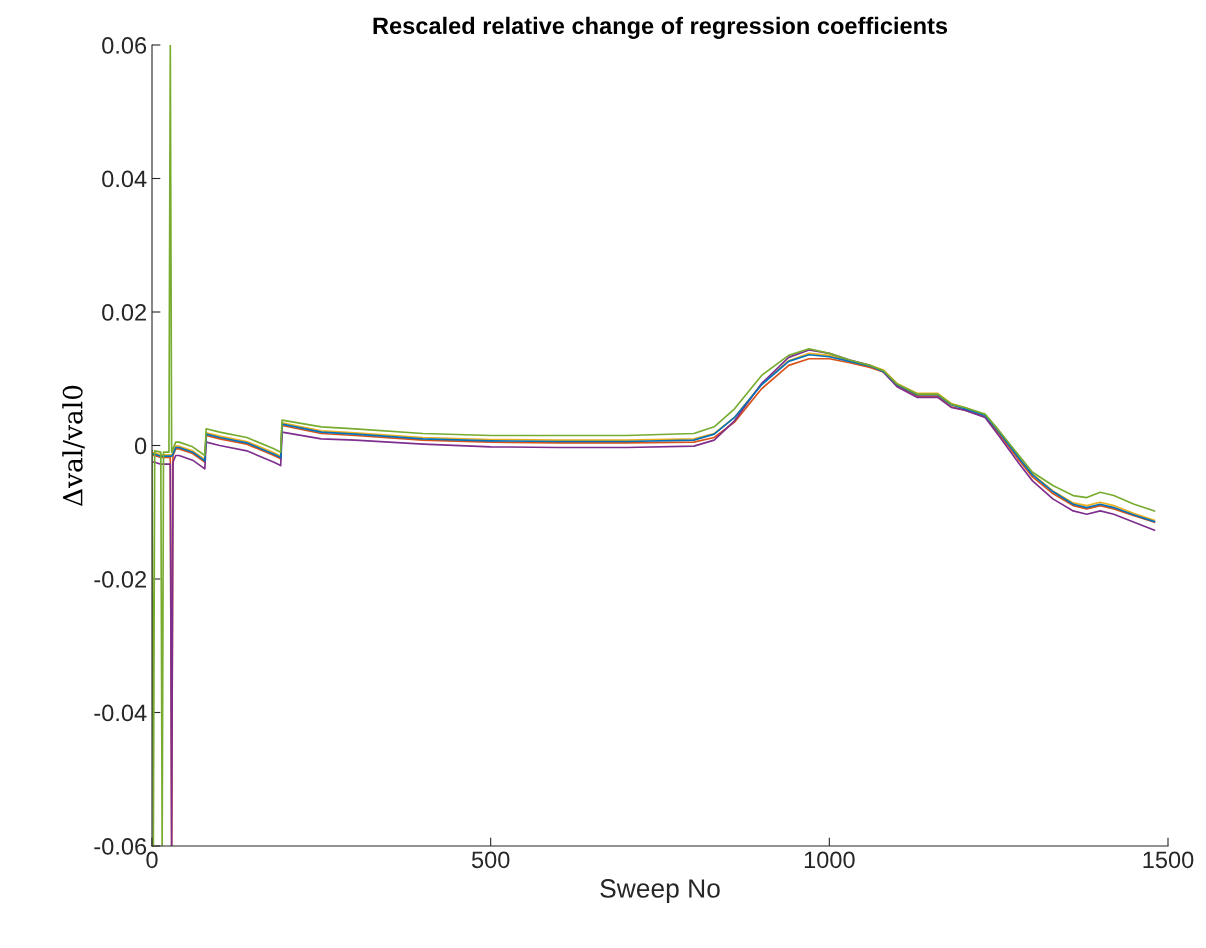  Describe the element at coordinates (124, 312) in the screenshot. I see `y-tick-label: 0.02` at that location.